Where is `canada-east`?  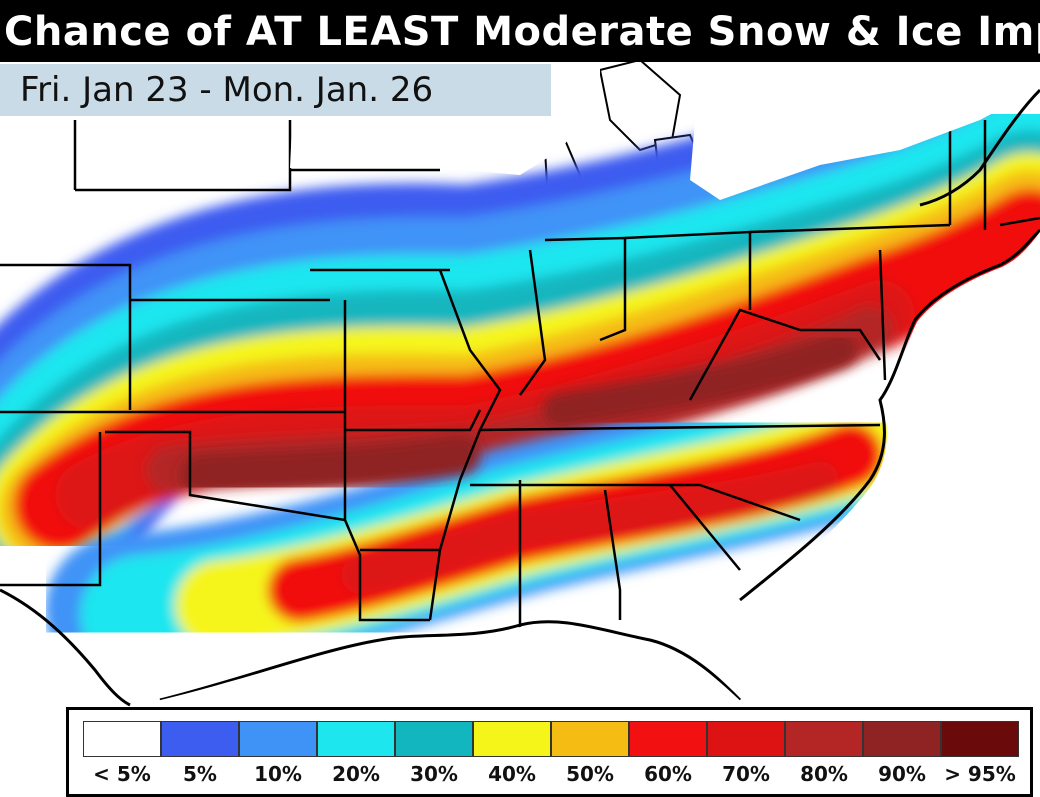 canada-east is located at coordinates (865, 131).